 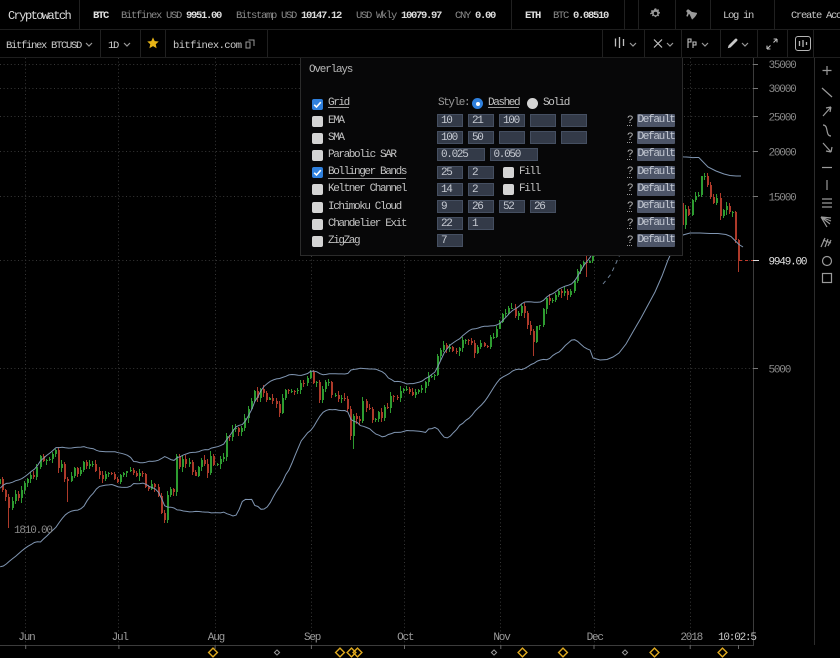 I want to click on svg-text: 5000, so click(x=780, y=370).